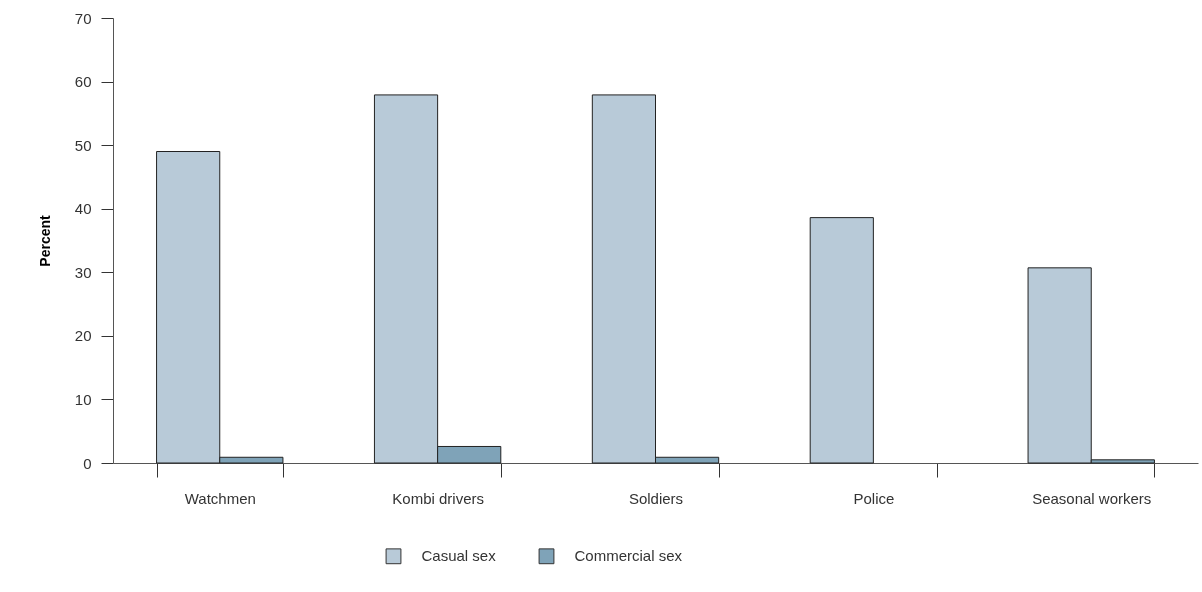 This screenshot has width=1202, height=592. I want to click on x-tick-label: Soldiers, so click(656, 498).